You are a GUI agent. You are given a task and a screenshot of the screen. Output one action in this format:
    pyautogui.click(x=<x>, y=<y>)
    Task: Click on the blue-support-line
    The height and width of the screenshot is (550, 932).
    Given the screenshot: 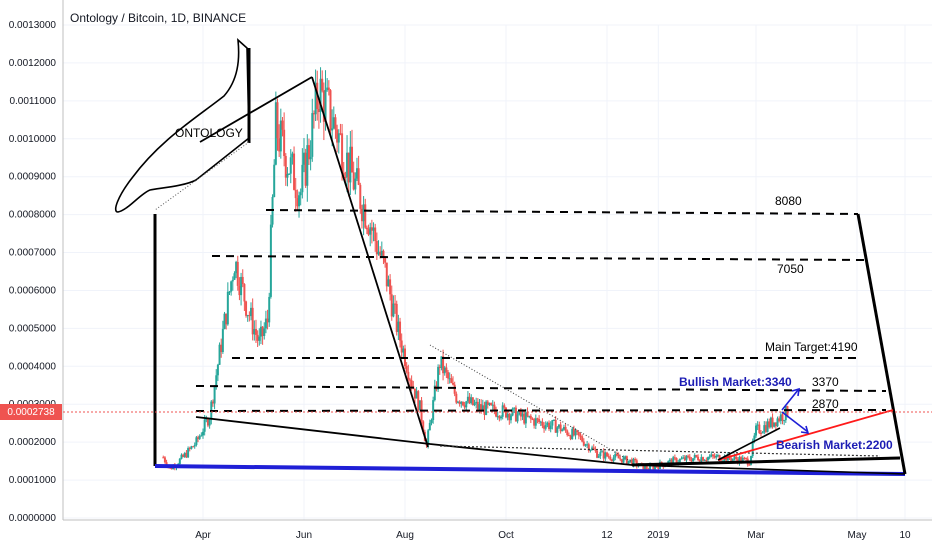 What is the action you would take?
    pyautogui.click(x=530, y=470)
    